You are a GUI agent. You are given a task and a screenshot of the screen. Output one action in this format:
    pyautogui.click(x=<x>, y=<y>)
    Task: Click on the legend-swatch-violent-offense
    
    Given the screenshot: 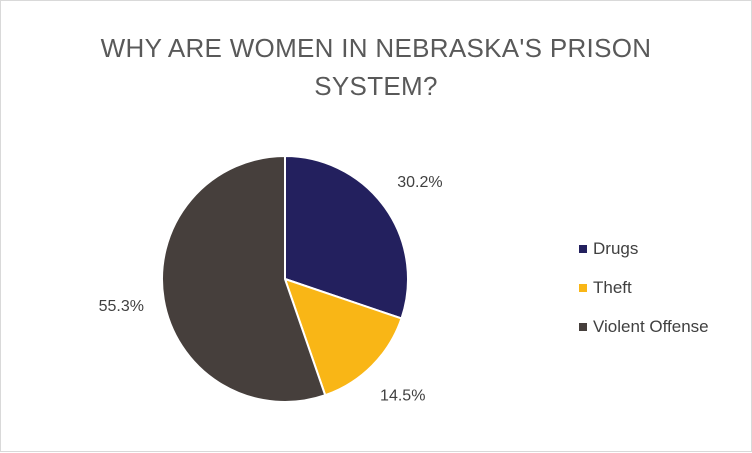 What is the action you would take?
    pyautogui.click(x=583, y=326)
    